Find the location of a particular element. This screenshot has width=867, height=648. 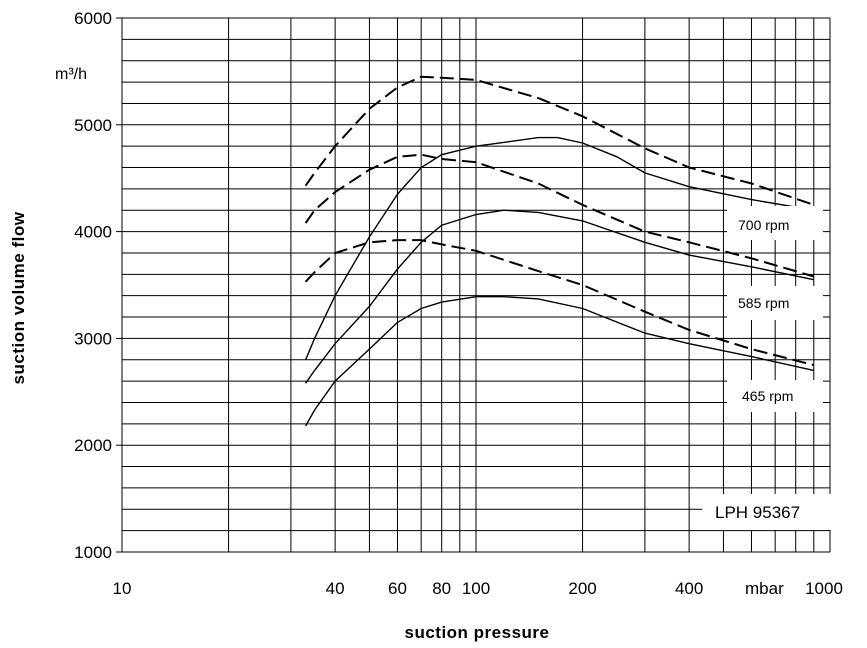

series-line-700-rpm-dashed is located at coordinates (559, 140).